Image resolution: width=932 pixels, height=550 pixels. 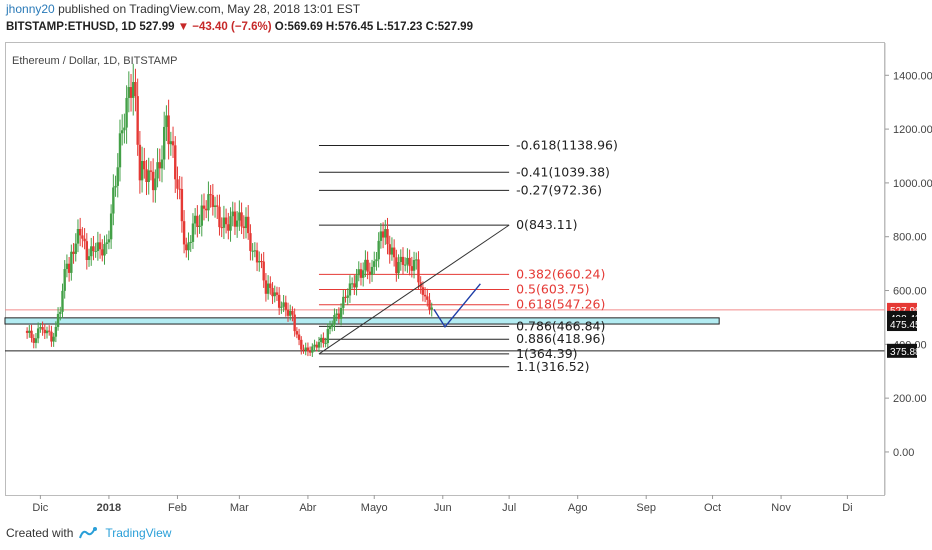 What do you see at coordinates (546, 224) in the screenshot?
I see `fib-level-label: 0(843.11)` at bounding box center [546, 224].